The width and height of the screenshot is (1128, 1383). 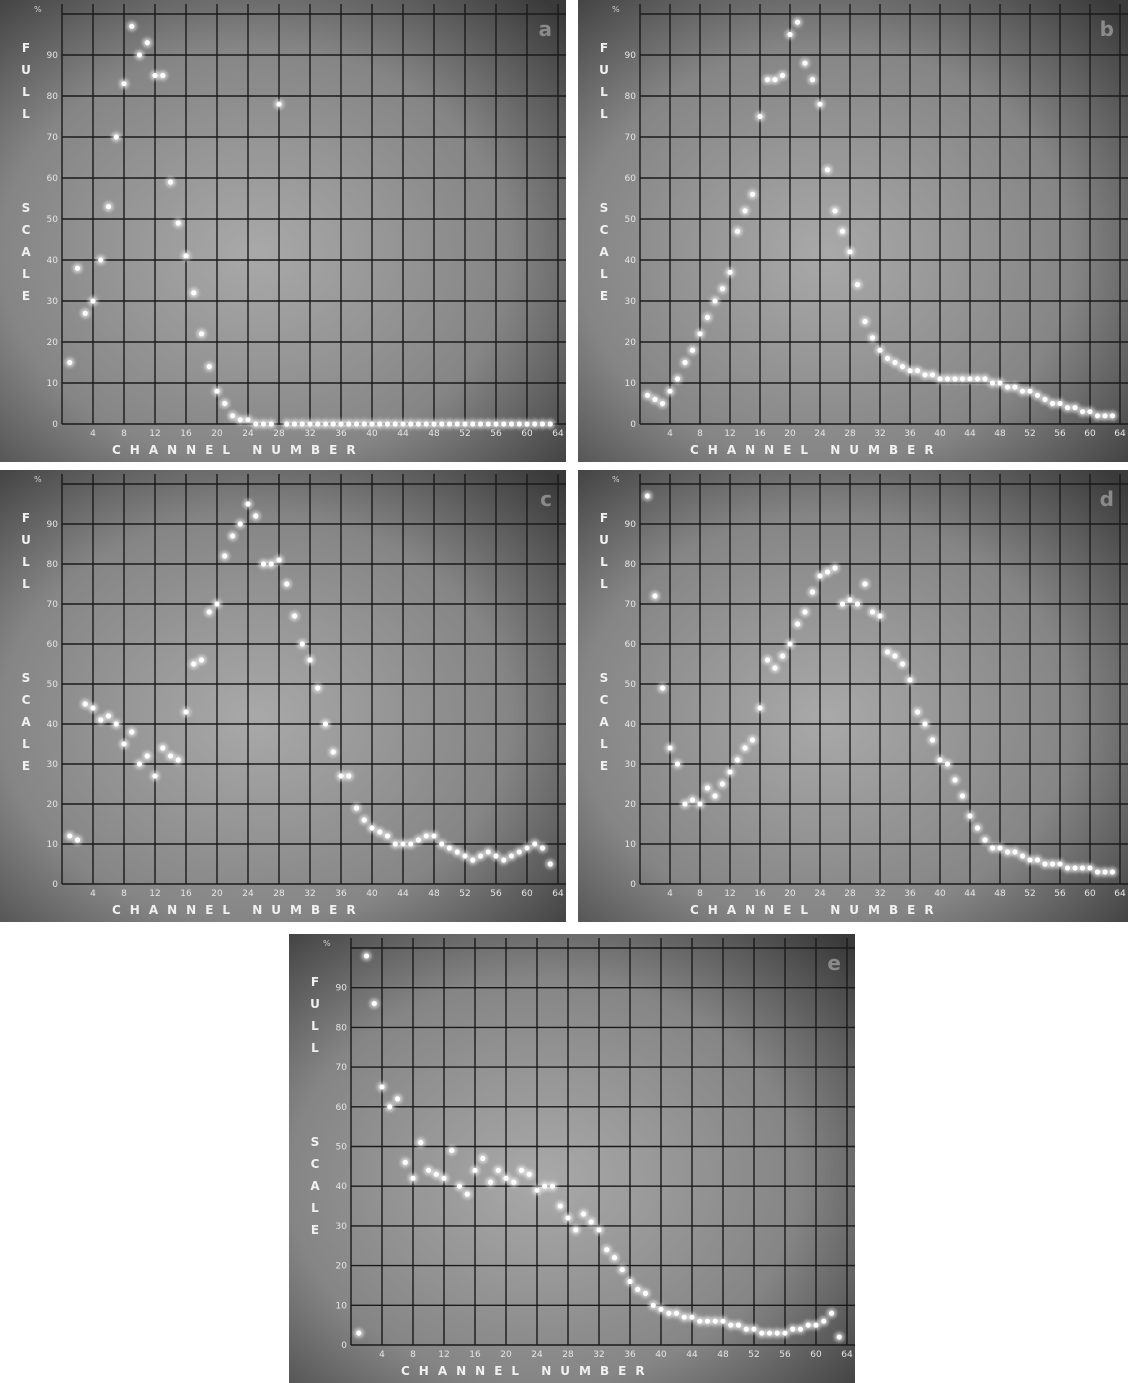 I want to click on y-tick-label: 50, so click(x=53, y=220).